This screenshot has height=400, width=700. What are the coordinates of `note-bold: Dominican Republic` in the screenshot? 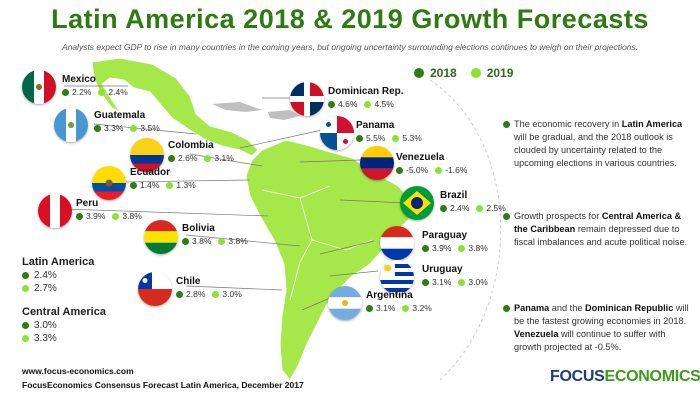 It's located at (629, 308).